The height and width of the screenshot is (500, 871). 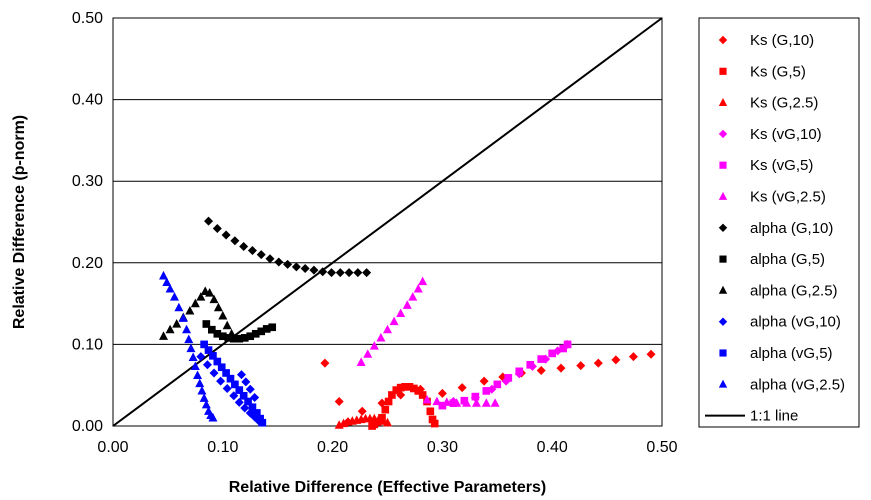 What do you see at coordinates (442, 447) in the screenshot?
I see `x-tick-label: 0.30` at bounding box center [442, 447].